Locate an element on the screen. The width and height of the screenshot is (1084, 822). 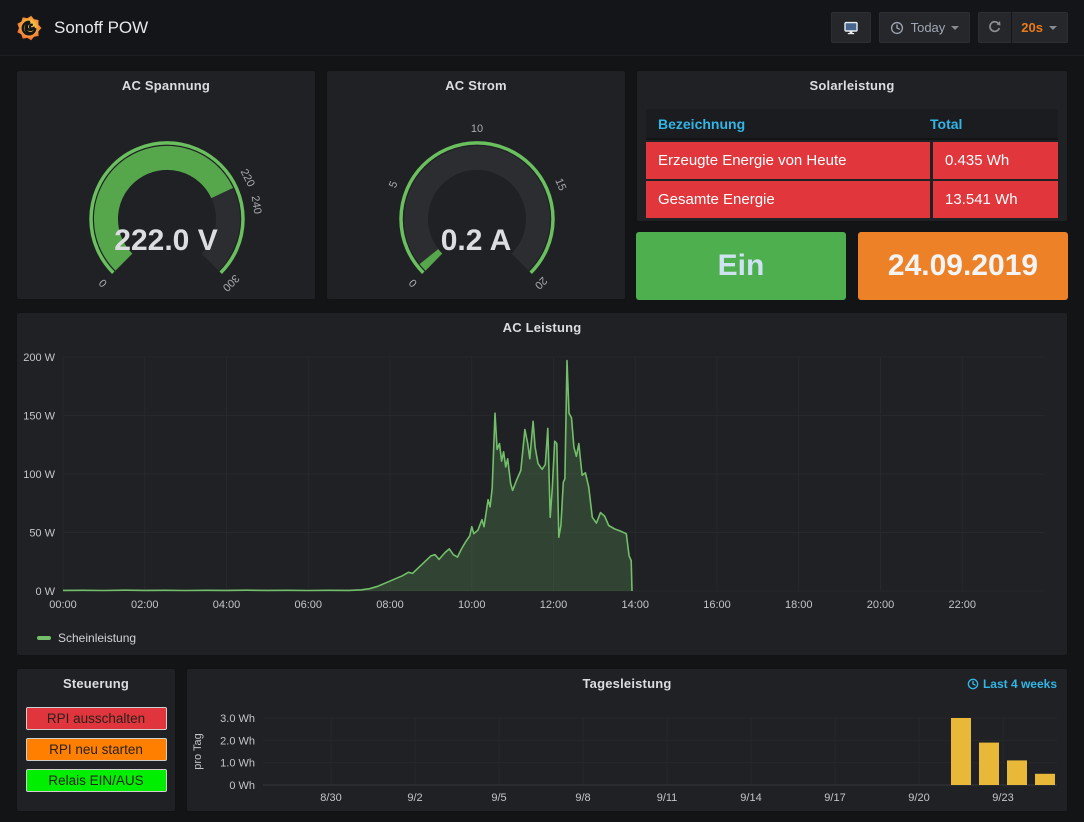
navbar-left: Sonoff POW is located at coordinates (82, 27).